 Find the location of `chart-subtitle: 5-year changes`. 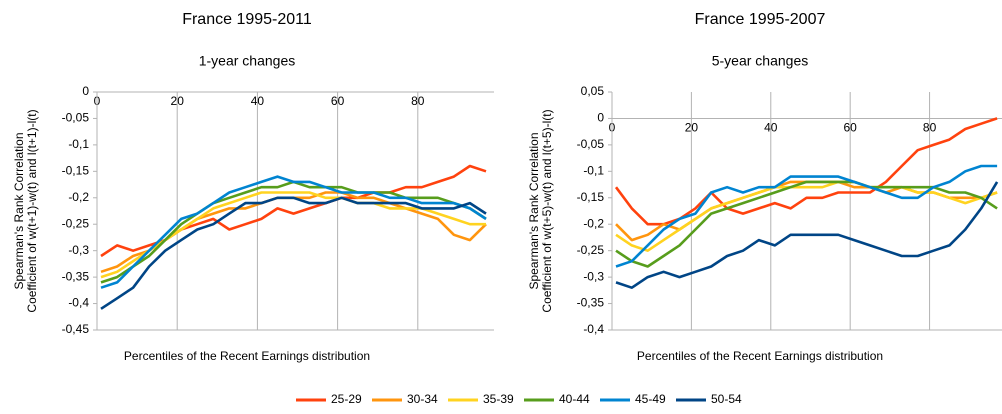

chart-subtitle: 5-year changes is located at coordinates (760, 61).